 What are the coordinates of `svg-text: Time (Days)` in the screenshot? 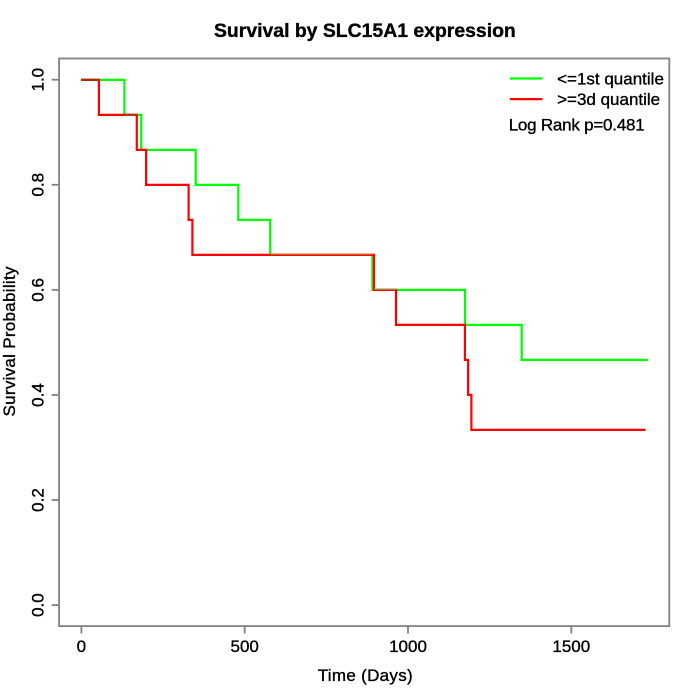 It's located at (365, 675).